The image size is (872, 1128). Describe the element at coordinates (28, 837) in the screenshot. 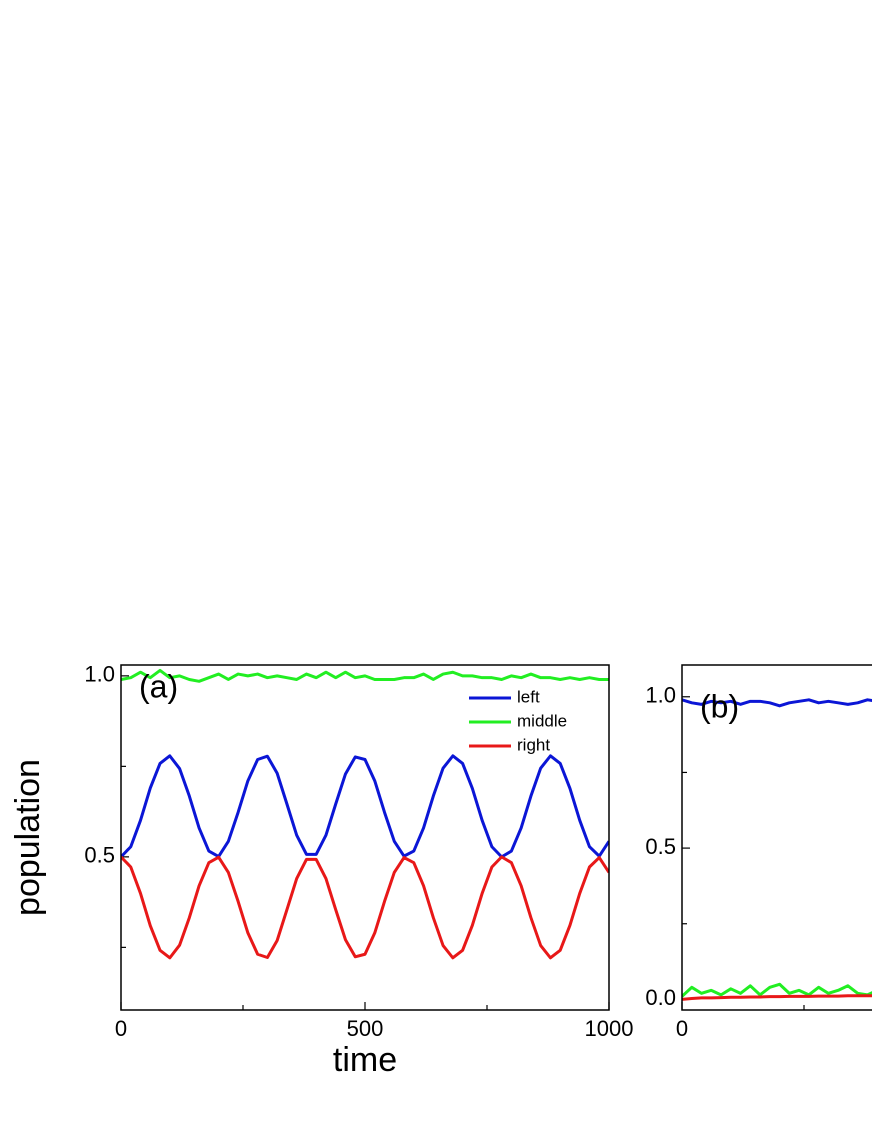

I see `y-axis-title: population` at that location.